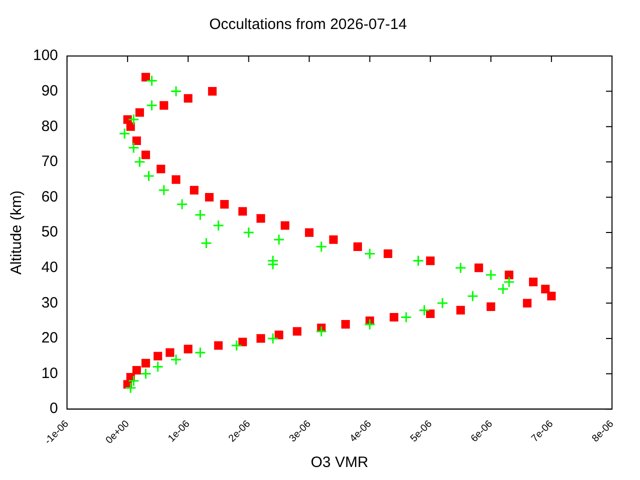 The height and width of the screenshot is (480, 640). I want to click on y-tick-label: 90, so click(49, 91).